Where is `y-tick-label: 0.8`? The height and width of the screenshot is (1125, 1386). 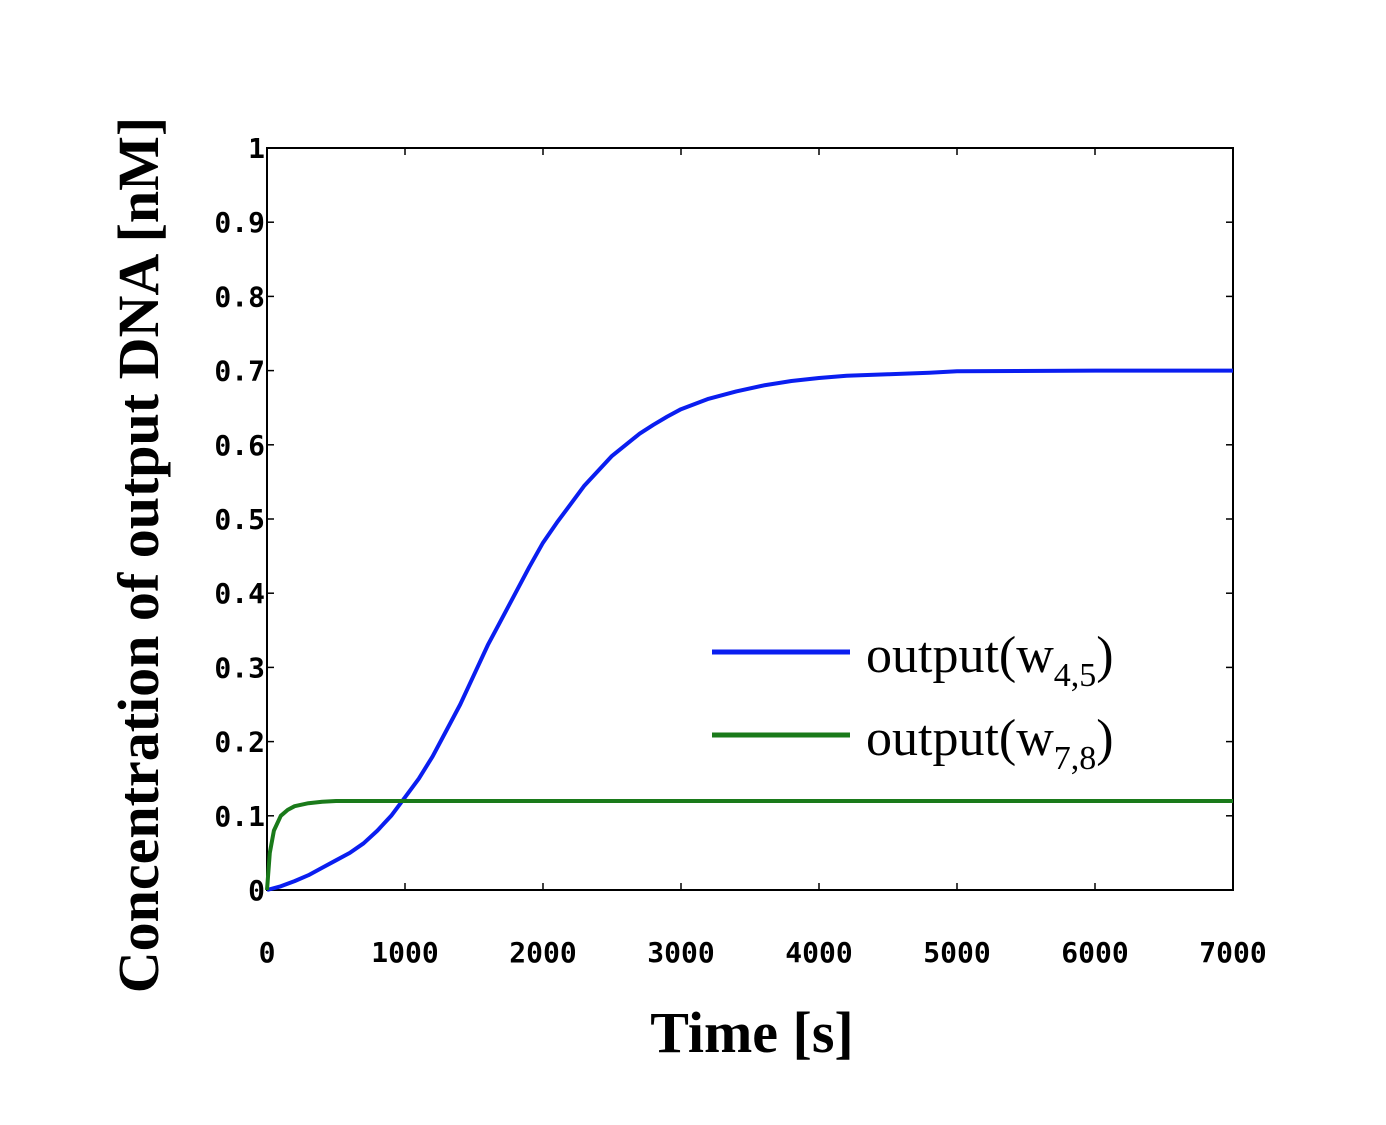 y-tick-label: 0.8 is located at coordinates (239, 296).